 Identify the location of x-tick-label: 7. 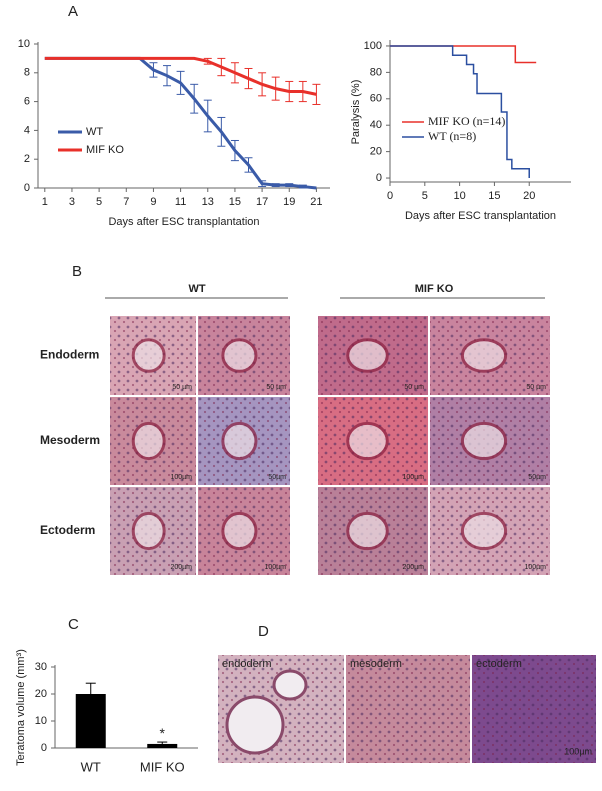
(126, 202).